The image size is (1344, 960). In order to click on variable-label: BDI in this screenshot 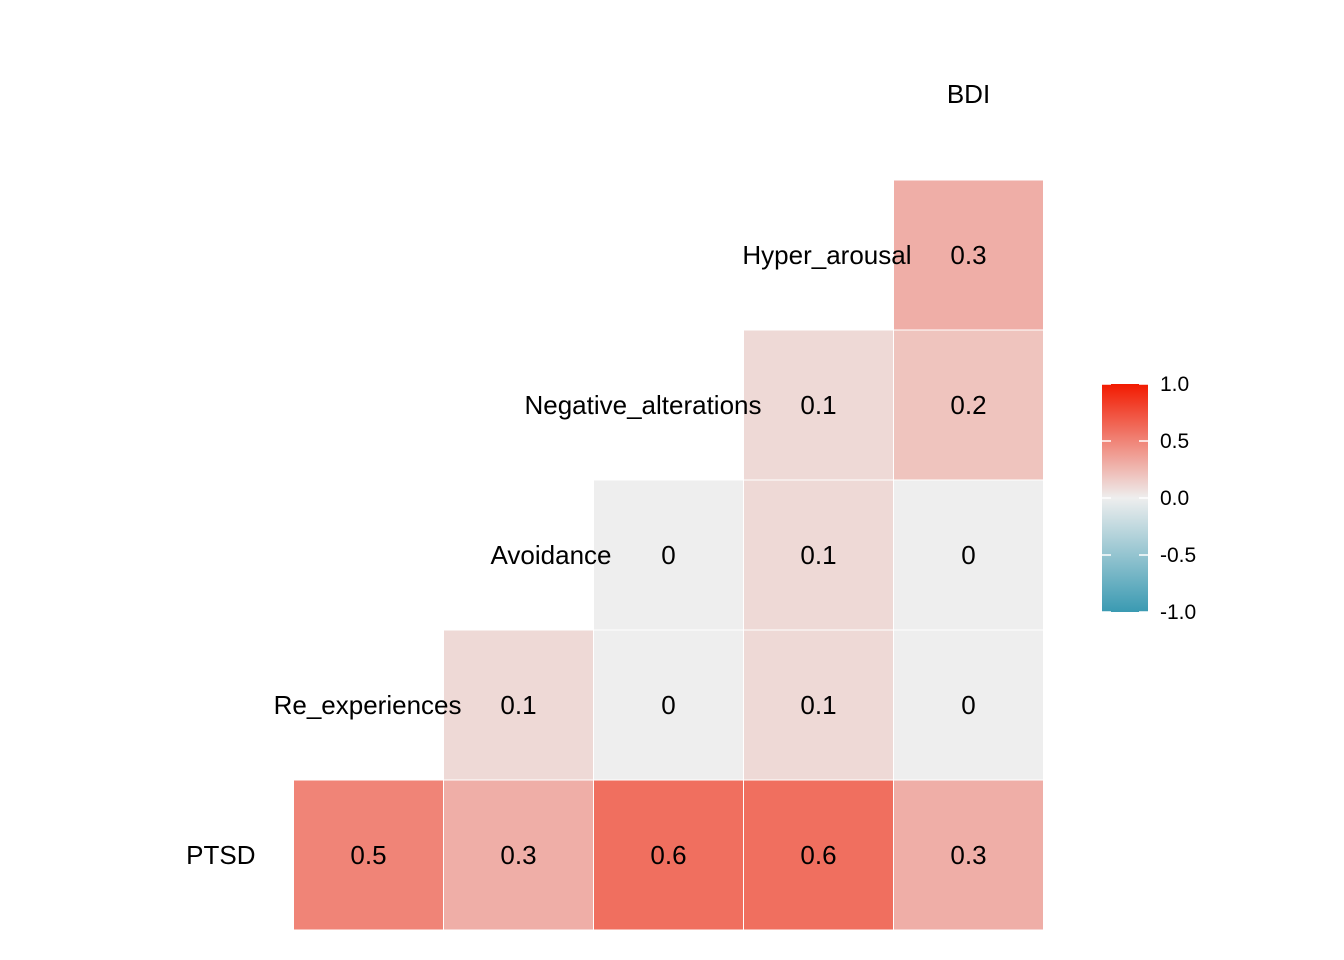, I will do `click(968, 94)`.